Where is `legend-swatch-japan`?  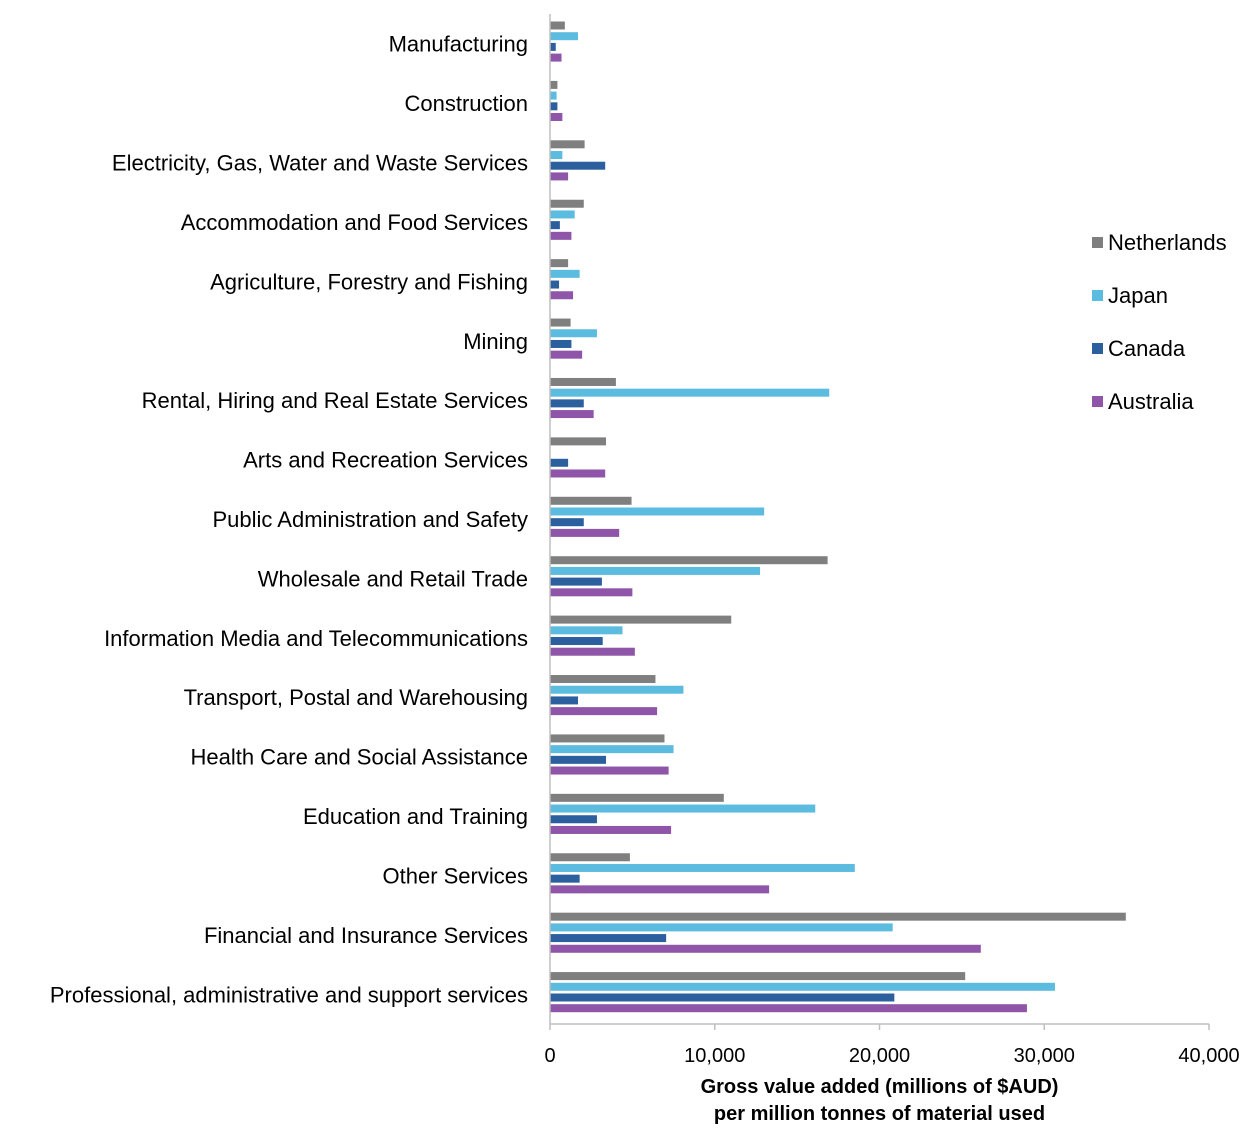 legend-swatch-japan is located at coordinates (1097, 295).